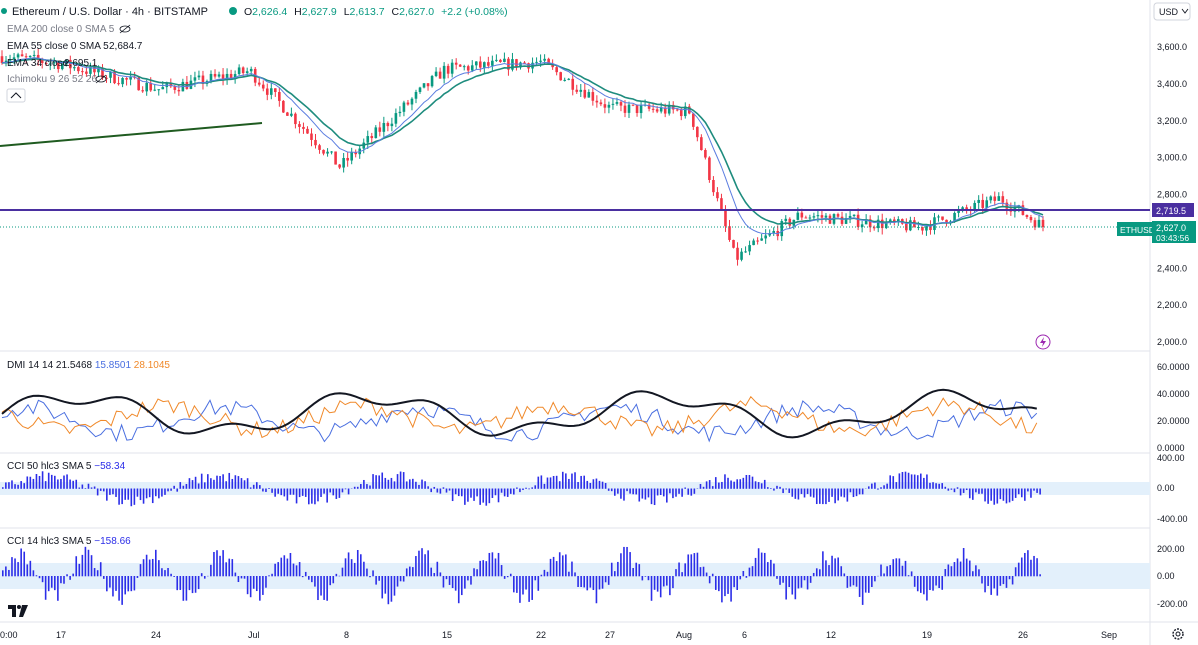 This screenshot has height=645, width=1198. Describe the element at coordinates (52, 79) in the screenshot. I see `ichimoku-label: Ichimoku 9 26 52 26` at that location.